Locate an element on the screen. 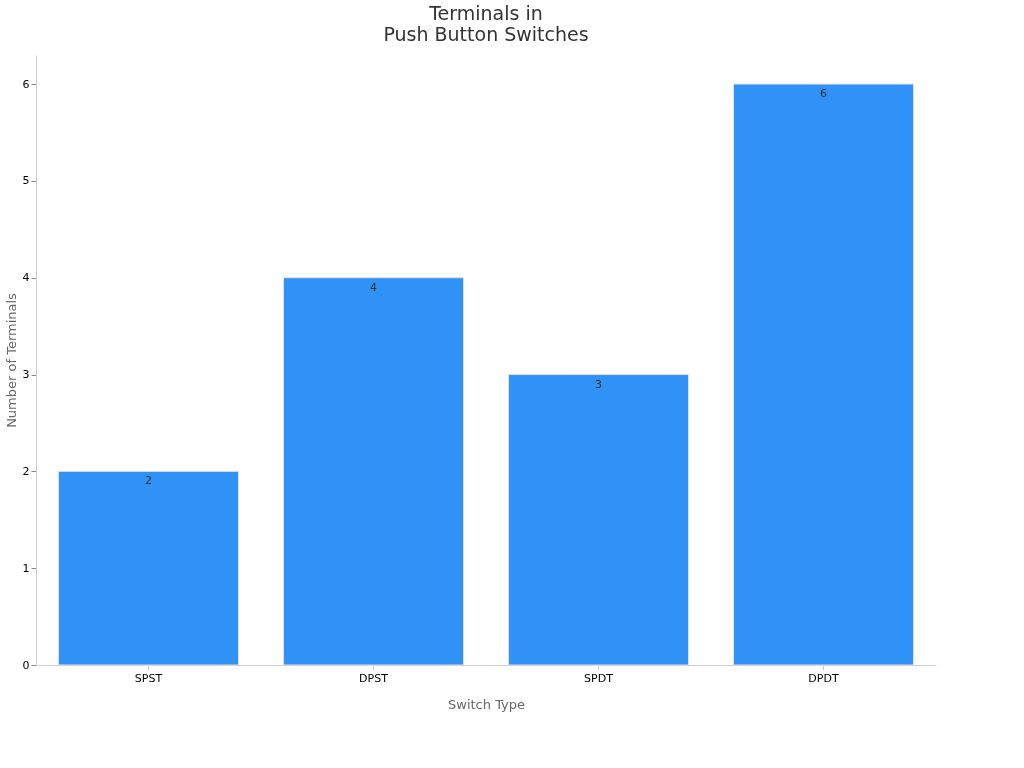  chart-title: Terminals in Push Button Switches is located at coordinates (486, 23).